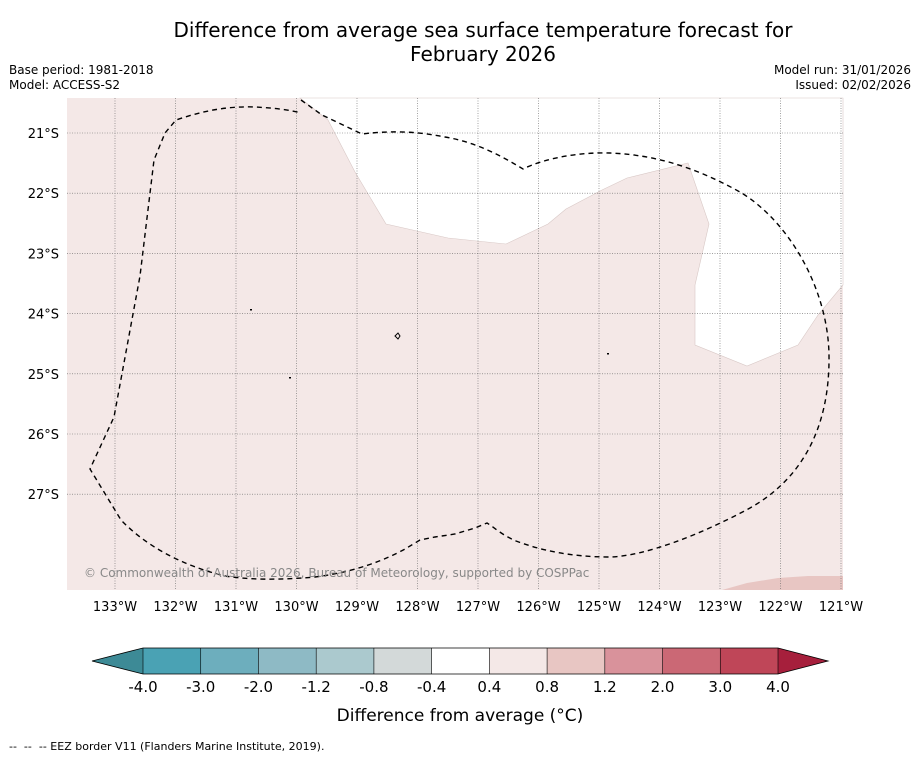  I want to click on latitude-labels: 21°S 22°S 23°S 24°S 25°S 26°S 27°S, so click(43, 315).